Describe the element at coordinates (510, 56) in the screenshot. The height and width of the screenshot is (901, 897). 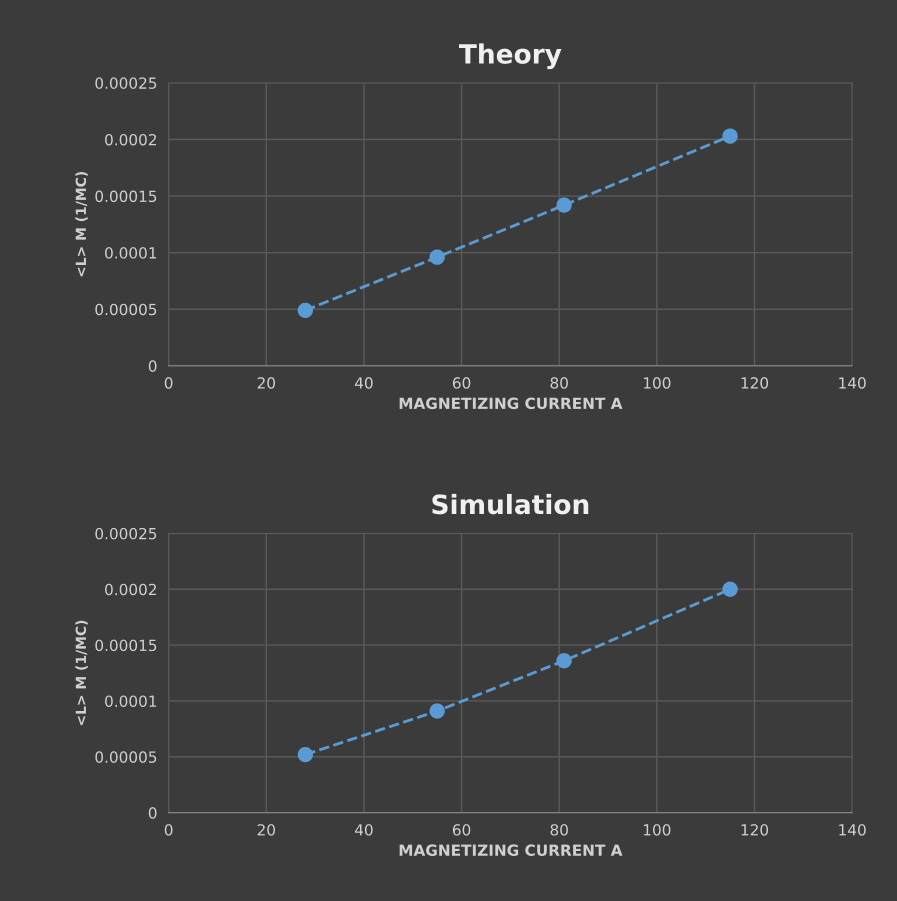
I see `chart-title: Theory` at that location.